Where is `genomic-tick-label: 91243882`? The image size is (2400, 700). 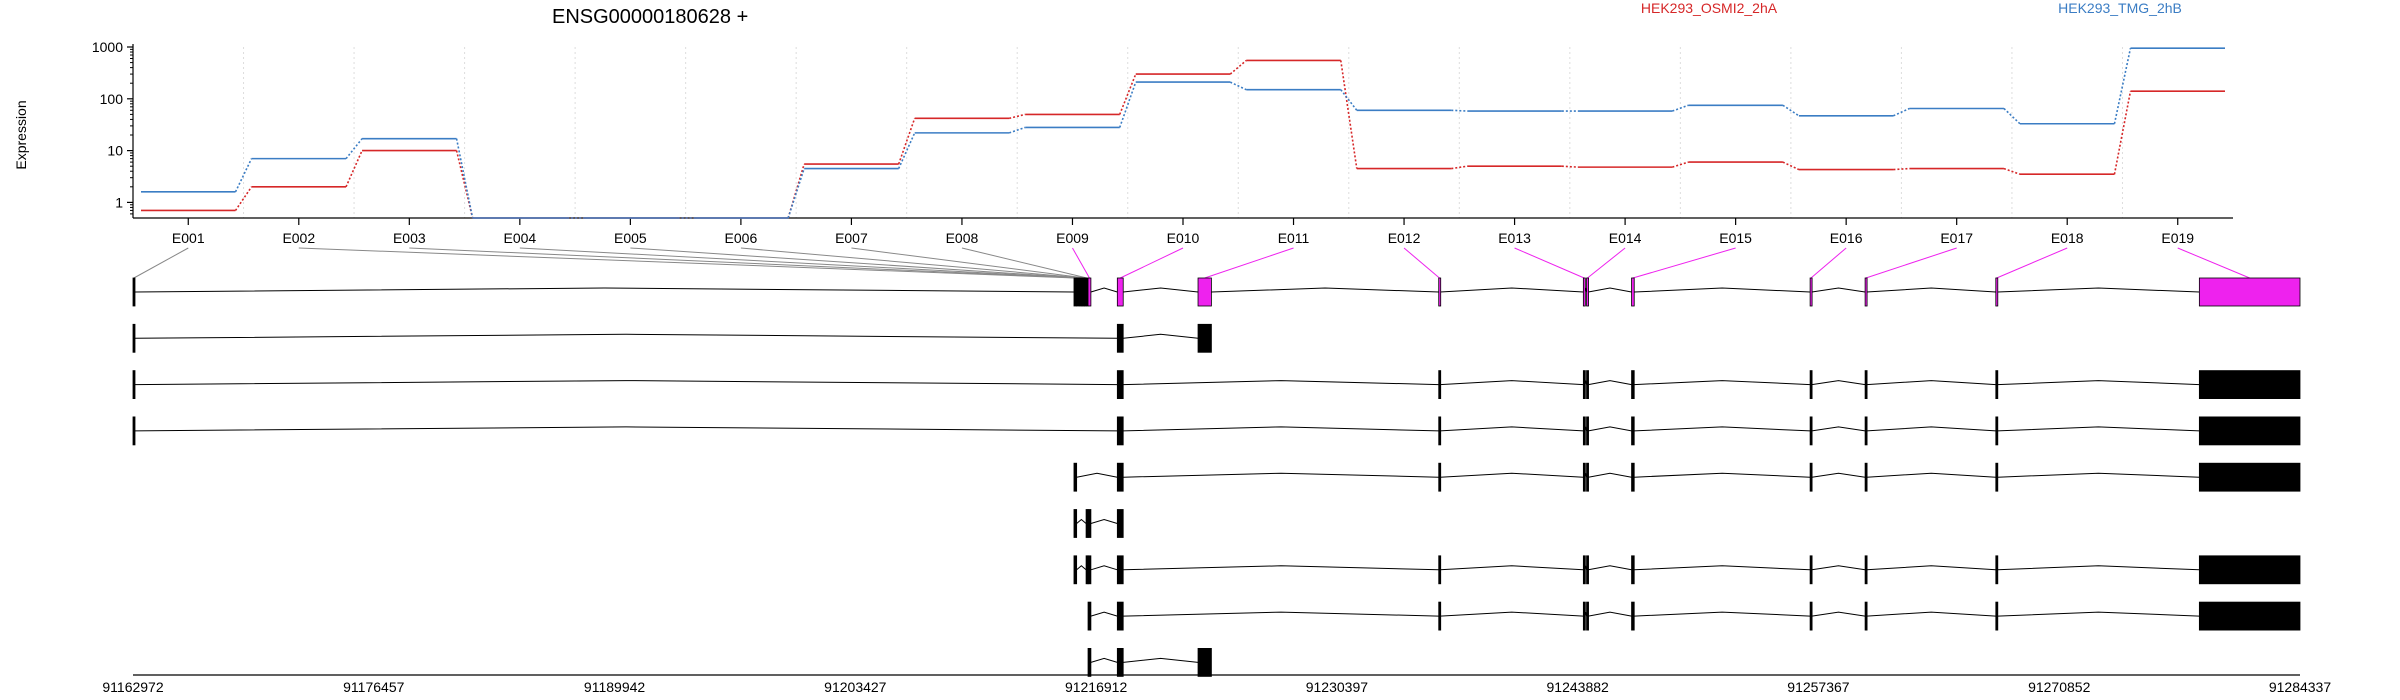 genomic-tick-label: 91243882 is located at coordinates (1578, 687).